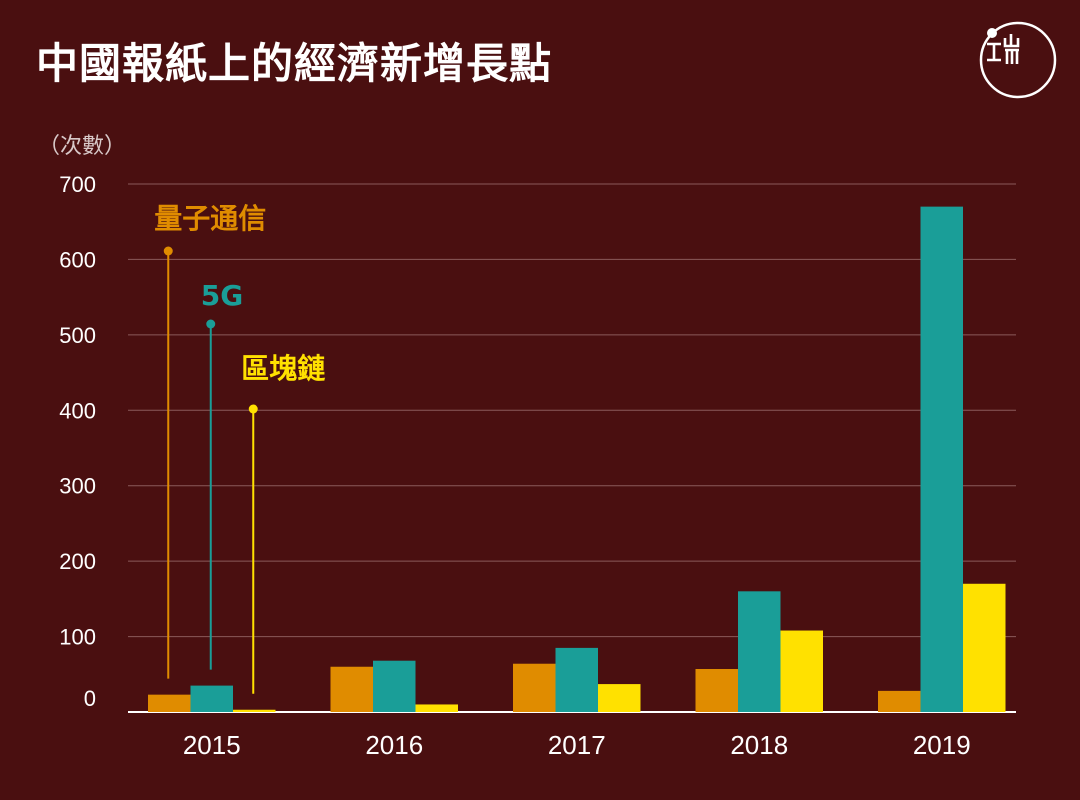 Image resolution: width=1080 pixels, height=800 pixels. What do you see at coordinates (759, 745) in the screenshot?
I see `x-tick-label: 2018` at bounding box center [759, 745].